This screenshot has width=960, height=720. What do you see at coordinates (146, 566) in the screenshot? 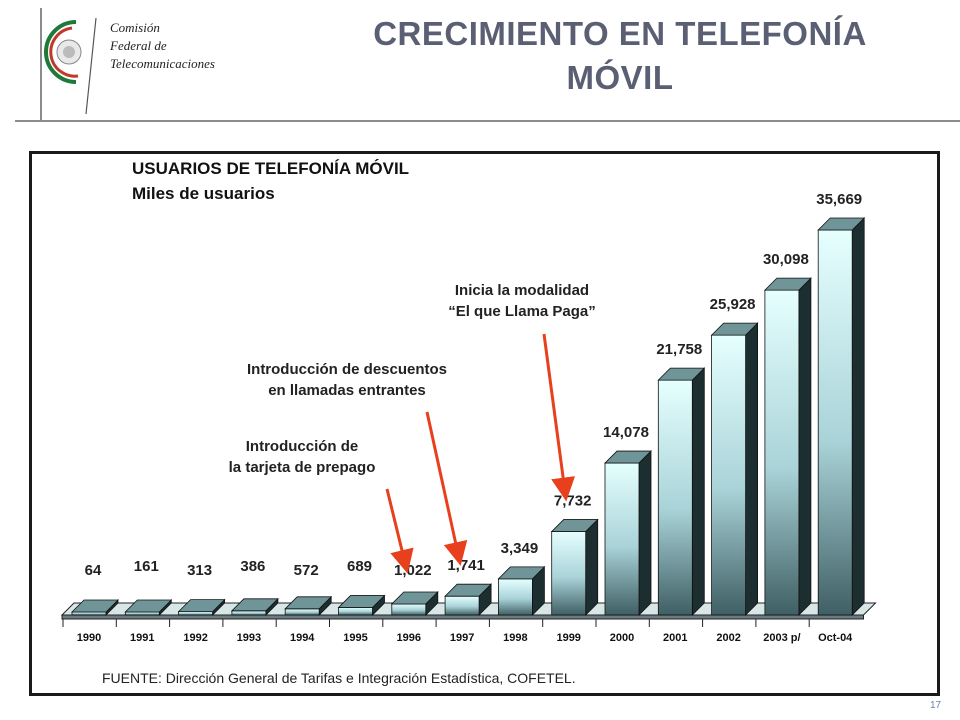
I see `data-label: 161` at bounding box center [146, 566].